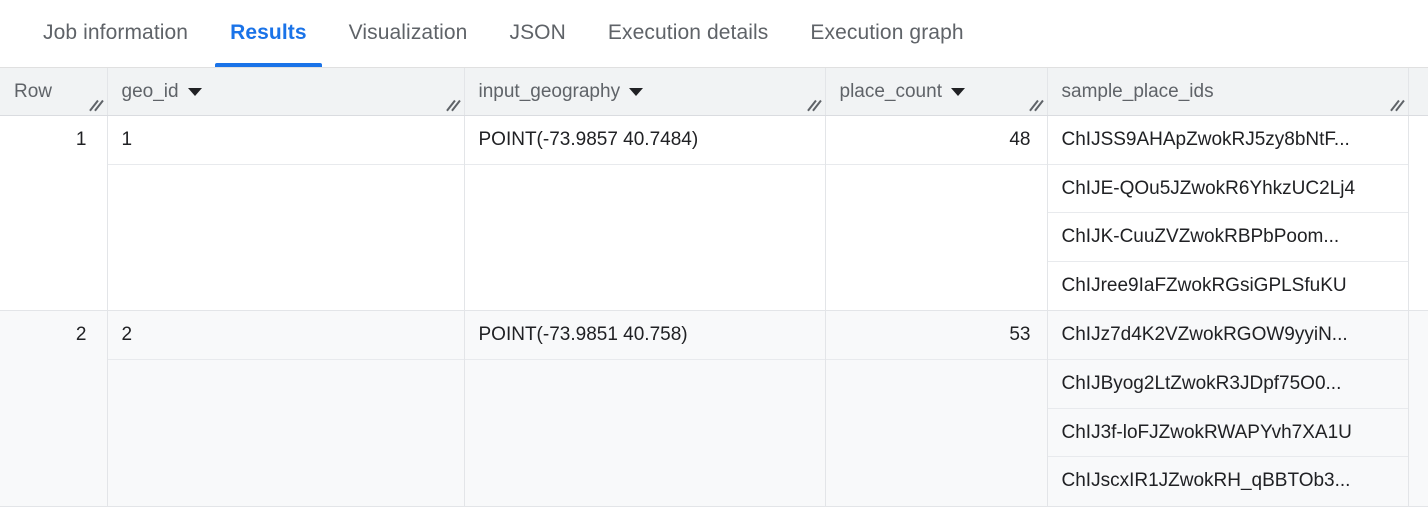  Describe the element at coordinates (1418, 92) in the screenshot. I see `column-header-spacer` at that location.